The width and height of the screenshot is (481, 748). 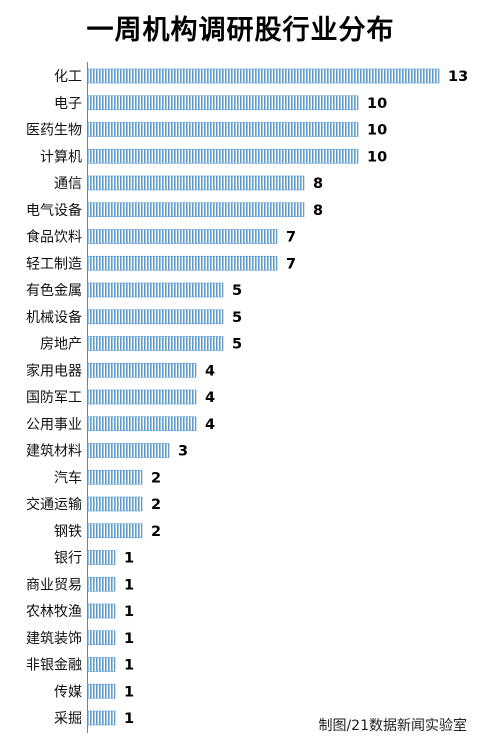 What do you see at coordinates (54, 237) in the screenshot?
I see `category-label: 食品饮料` at bounding box center [54, 237].